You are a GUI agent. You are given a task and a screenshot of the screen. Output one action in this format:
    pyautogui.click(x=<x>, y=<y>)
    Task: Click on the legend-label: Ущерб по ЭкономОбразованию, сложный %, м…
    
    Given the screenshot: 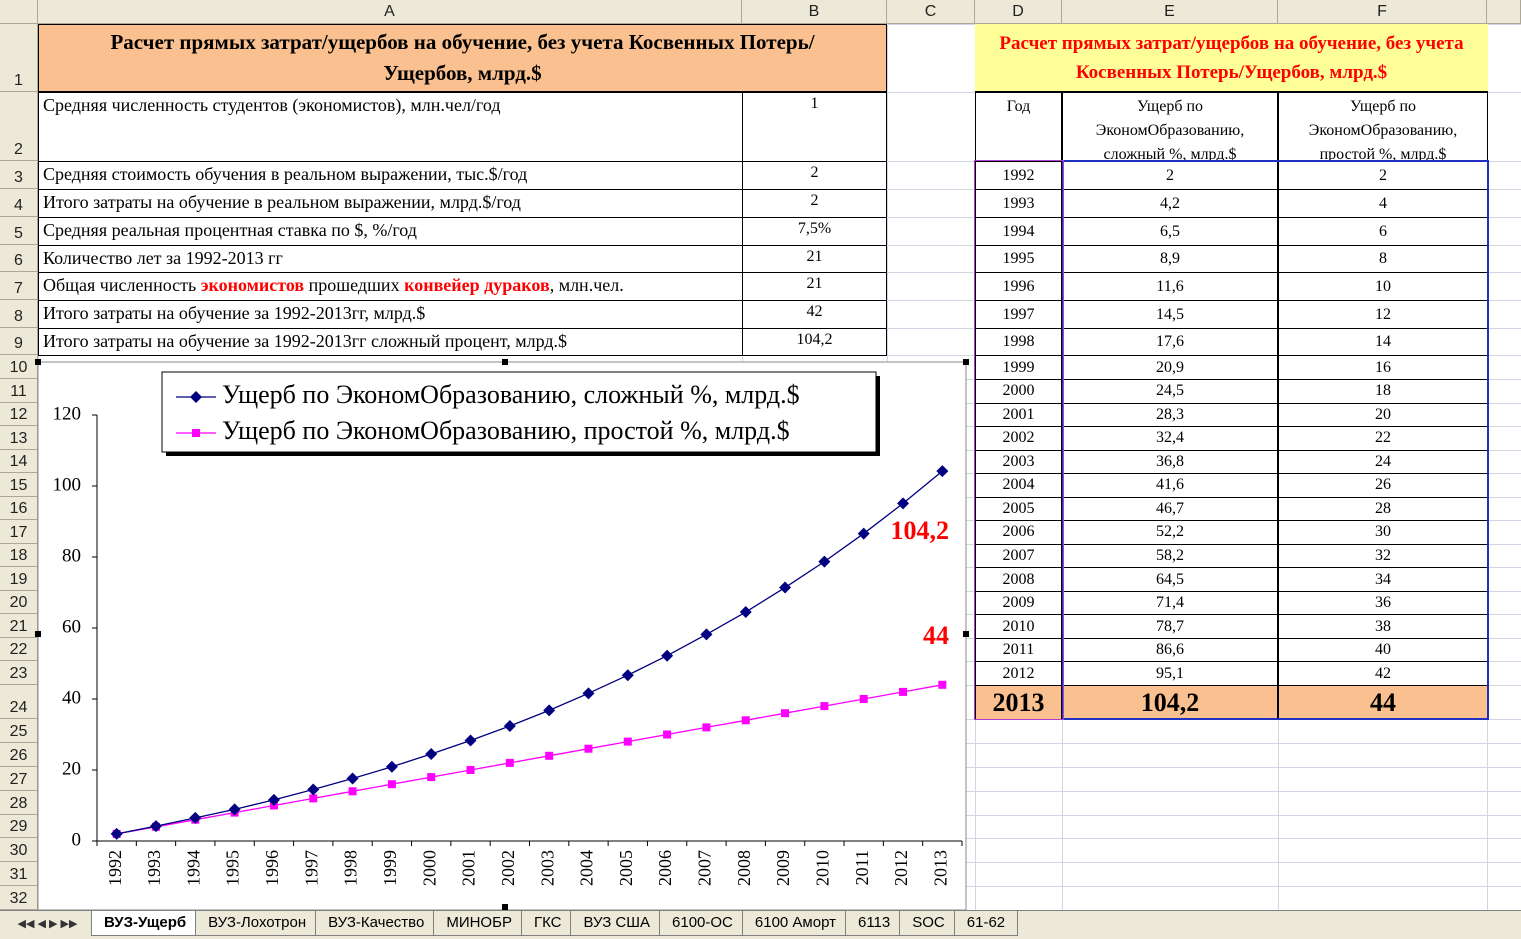 What is the action you would take?
    pyautogui.click(x=511, y=394)
    